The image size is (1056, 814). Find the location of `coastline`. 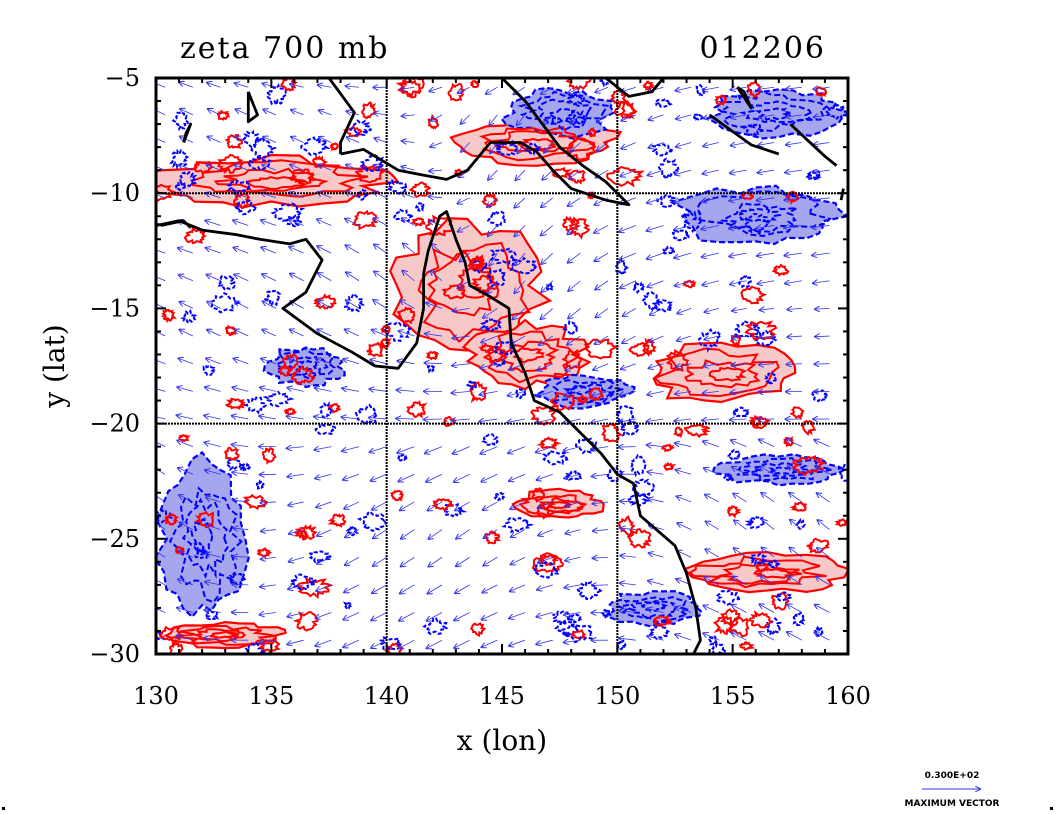

coastline is located at coordinates (485, 142).